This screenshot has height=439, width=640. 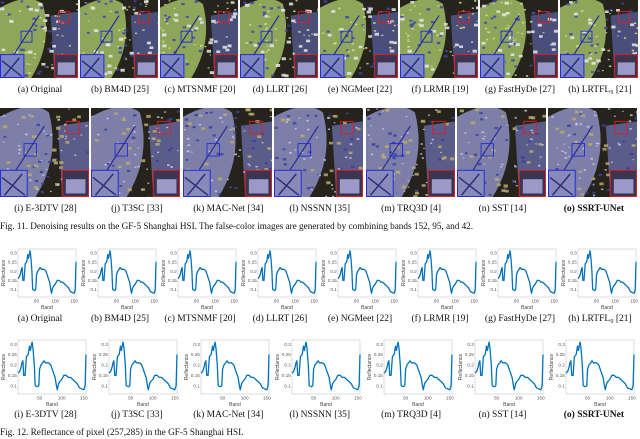 What do you see at coordinates (200, 319) in the screenshot?
I see `subfigure-label: (c) MTSNMF [20]` at bounding box center [200, 319].